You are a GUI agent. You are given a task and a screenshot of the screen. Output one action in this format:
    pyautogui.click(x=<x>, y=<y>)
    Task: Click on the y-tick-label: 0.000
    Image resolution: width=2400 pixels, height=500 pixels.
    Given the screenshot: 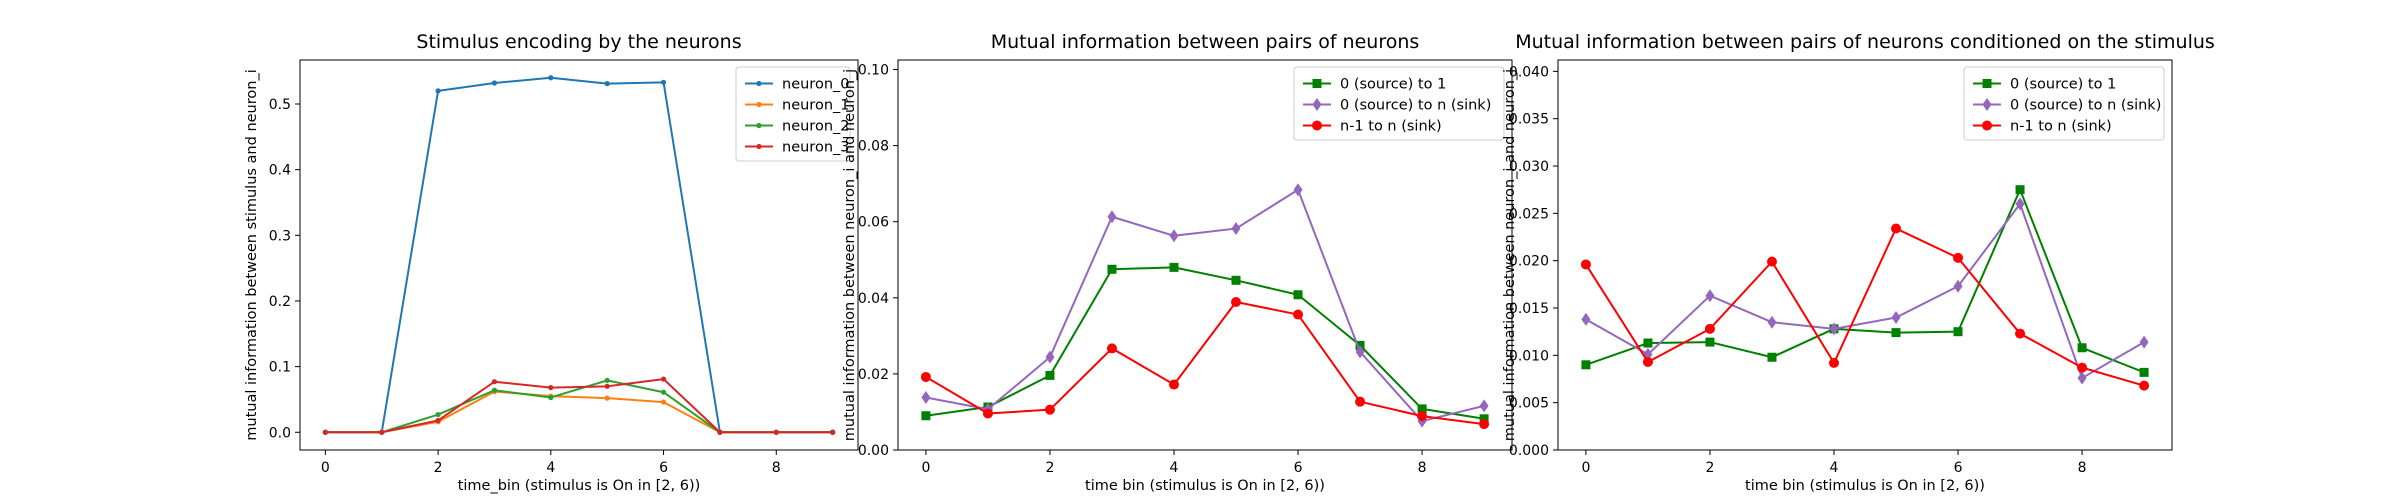 What is the action you would take?
    pyautogui.click(x=1529, y=451)
    